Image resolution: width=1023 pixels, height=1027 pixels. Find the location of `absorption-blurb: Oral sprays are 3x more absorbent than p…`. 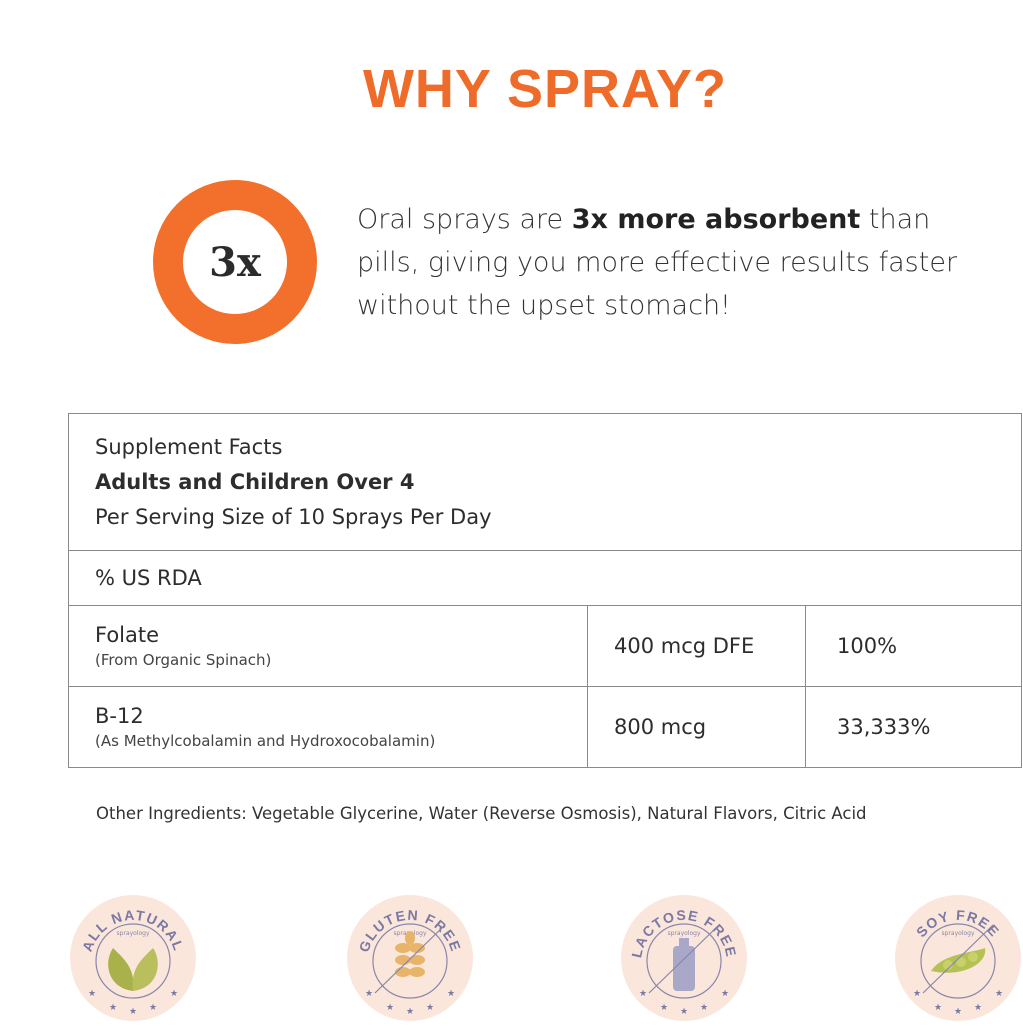

absorption-blurb: Oral sprays are 3x more absorbent than p… is located at coordinates (657, 262).